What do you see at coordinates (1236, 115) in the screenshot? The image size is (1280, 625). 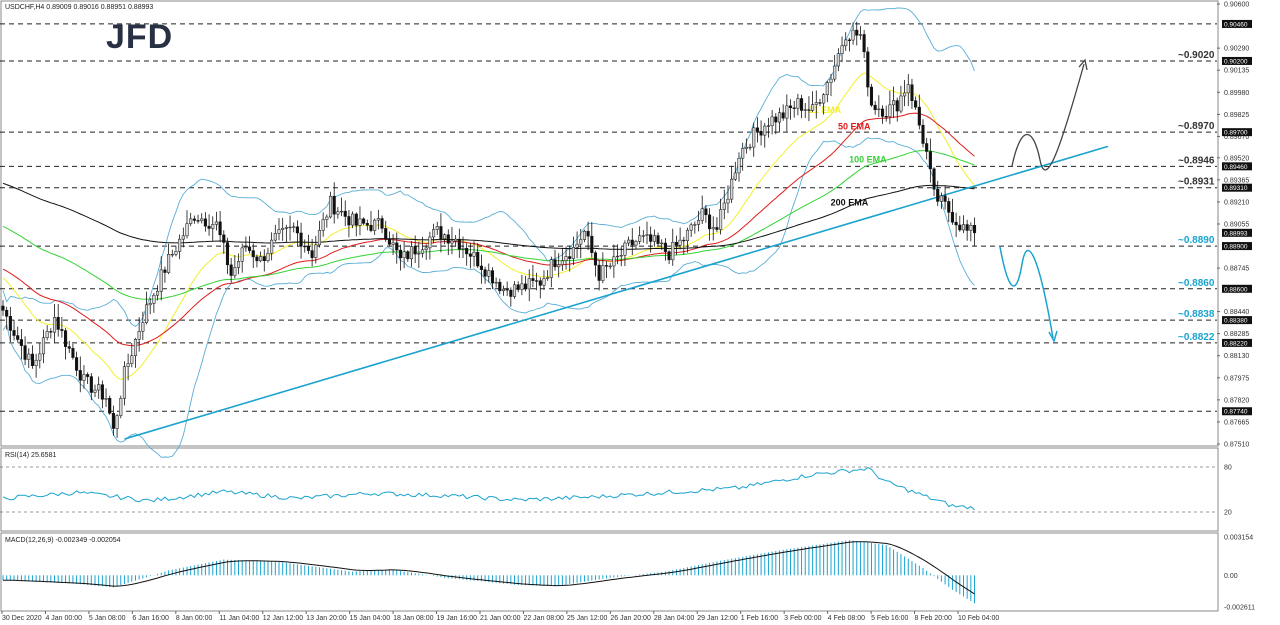 I see `price-tick-label: 0.89825` at bounding box center [1236, 115].